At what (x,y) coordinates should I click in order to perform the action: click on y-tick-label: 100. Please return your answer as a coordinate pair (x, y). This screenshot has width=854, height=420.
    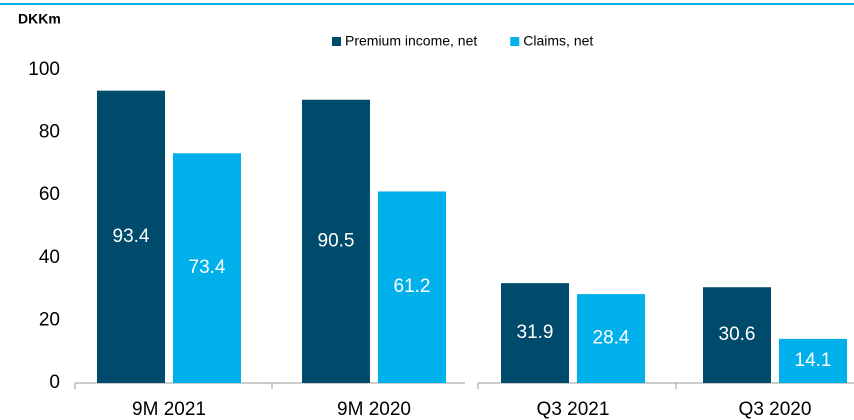
    Looking at the image, I should click on (44, 69).